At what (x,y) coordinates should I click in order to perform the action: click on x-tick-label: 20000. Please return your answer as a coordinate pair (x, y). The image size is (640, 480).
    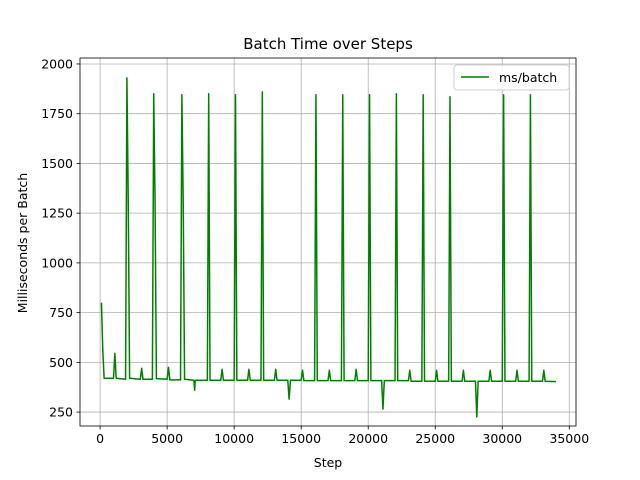
    Looking at the image, I should click on (368, 438).